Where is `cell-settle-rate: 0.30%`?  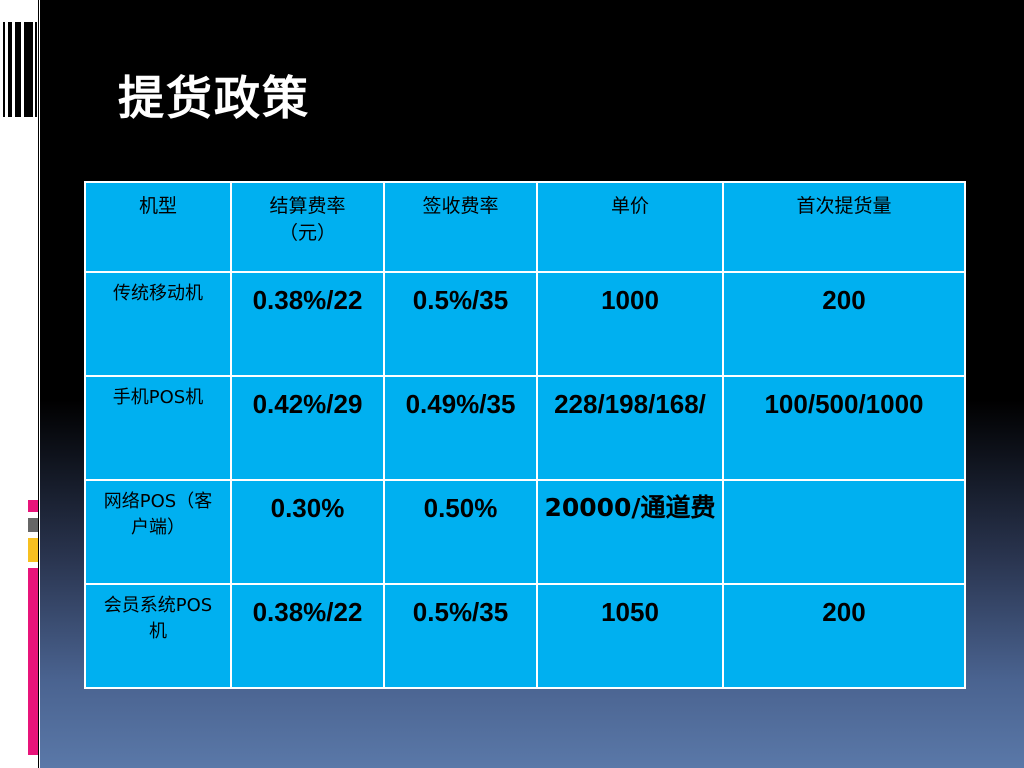
cell-settle-rate: 0.30% is located at coordinates (307, 532).